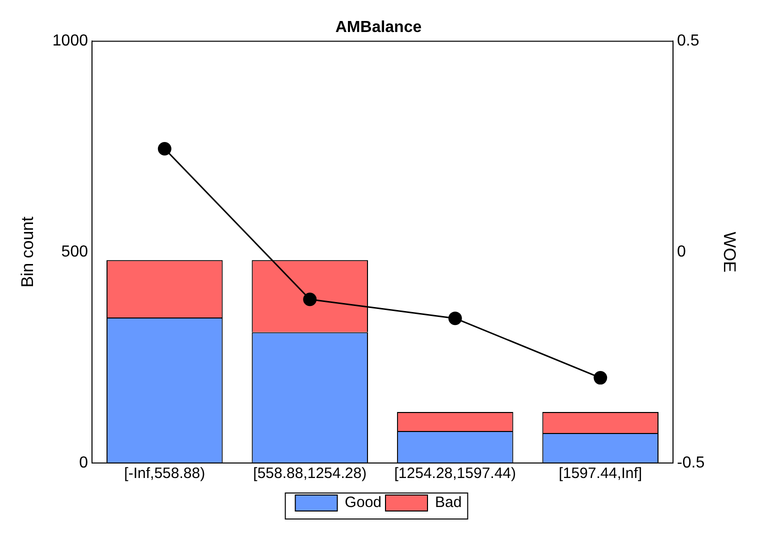 This screenshot has width=761, height=533. Describe the element at coordinates (74, 252) in the screenshot. I see `y-tick-label: 500` at that location.